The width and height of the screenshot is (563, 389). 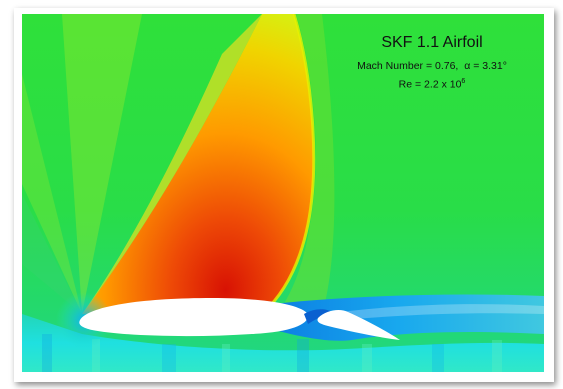 What do you see at coordinates (288, 165) in the screenshot?
I see `shock-wave` at bounding box center [288, 165].